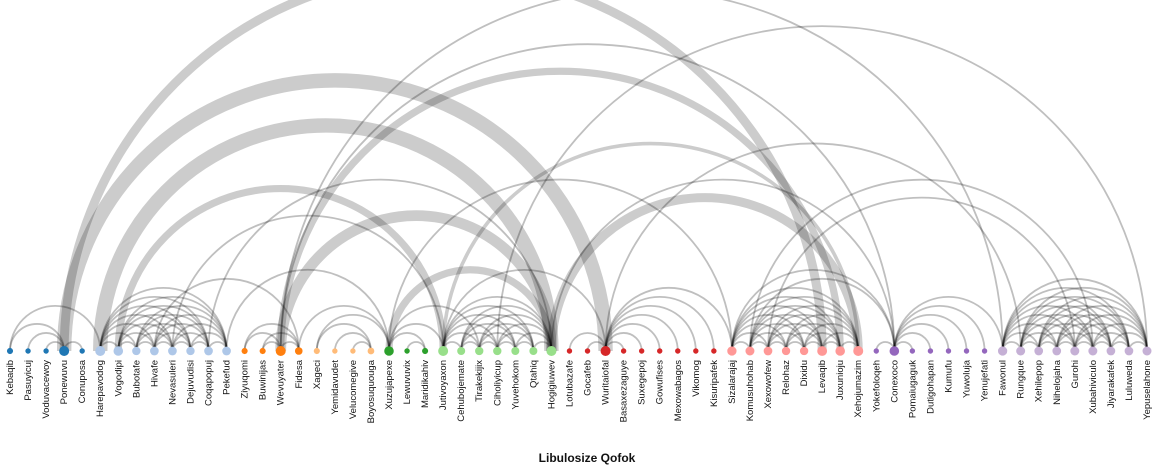 This screenshot has width=1171, height=471. What do you see at coordinates (100, 388) in the screenshot?
I see `node-label: Harepavodog` at bounding box center [100, 388].